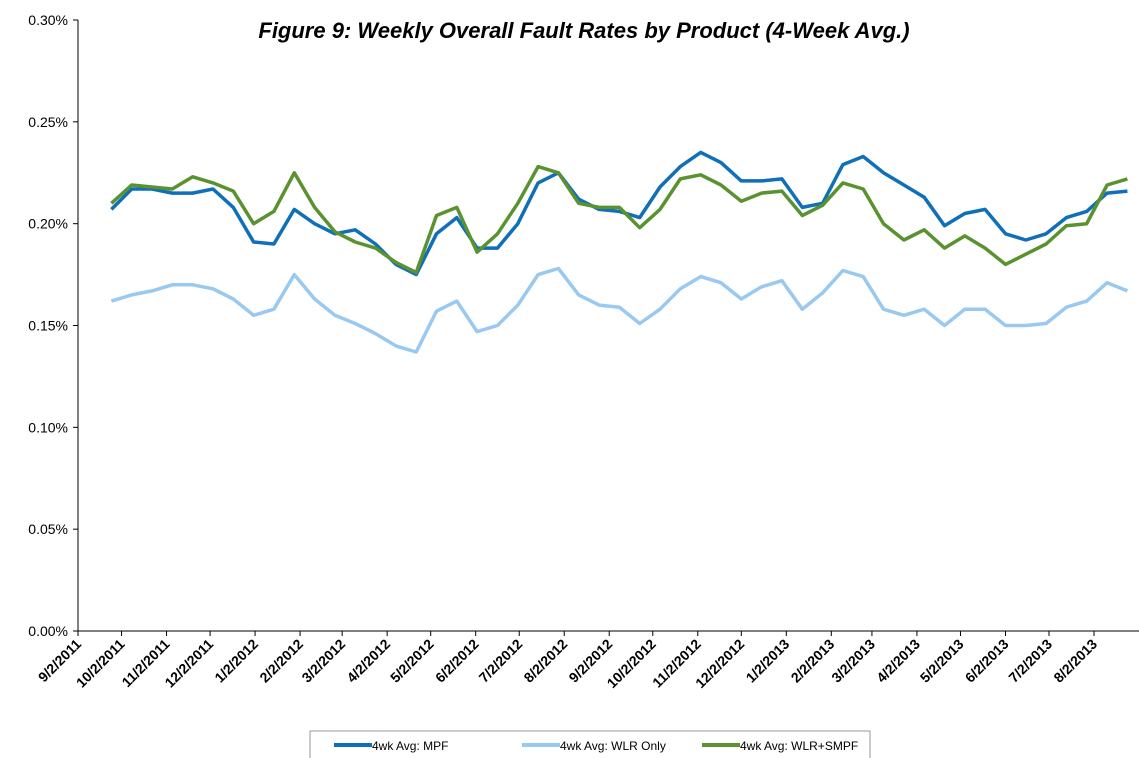 This screenshot has width=1139, height=758. What do you see at coordinates (48, 20) in the screenshot?
I see `y-tick-label: 0.30%` at bounding box center [48, 20].